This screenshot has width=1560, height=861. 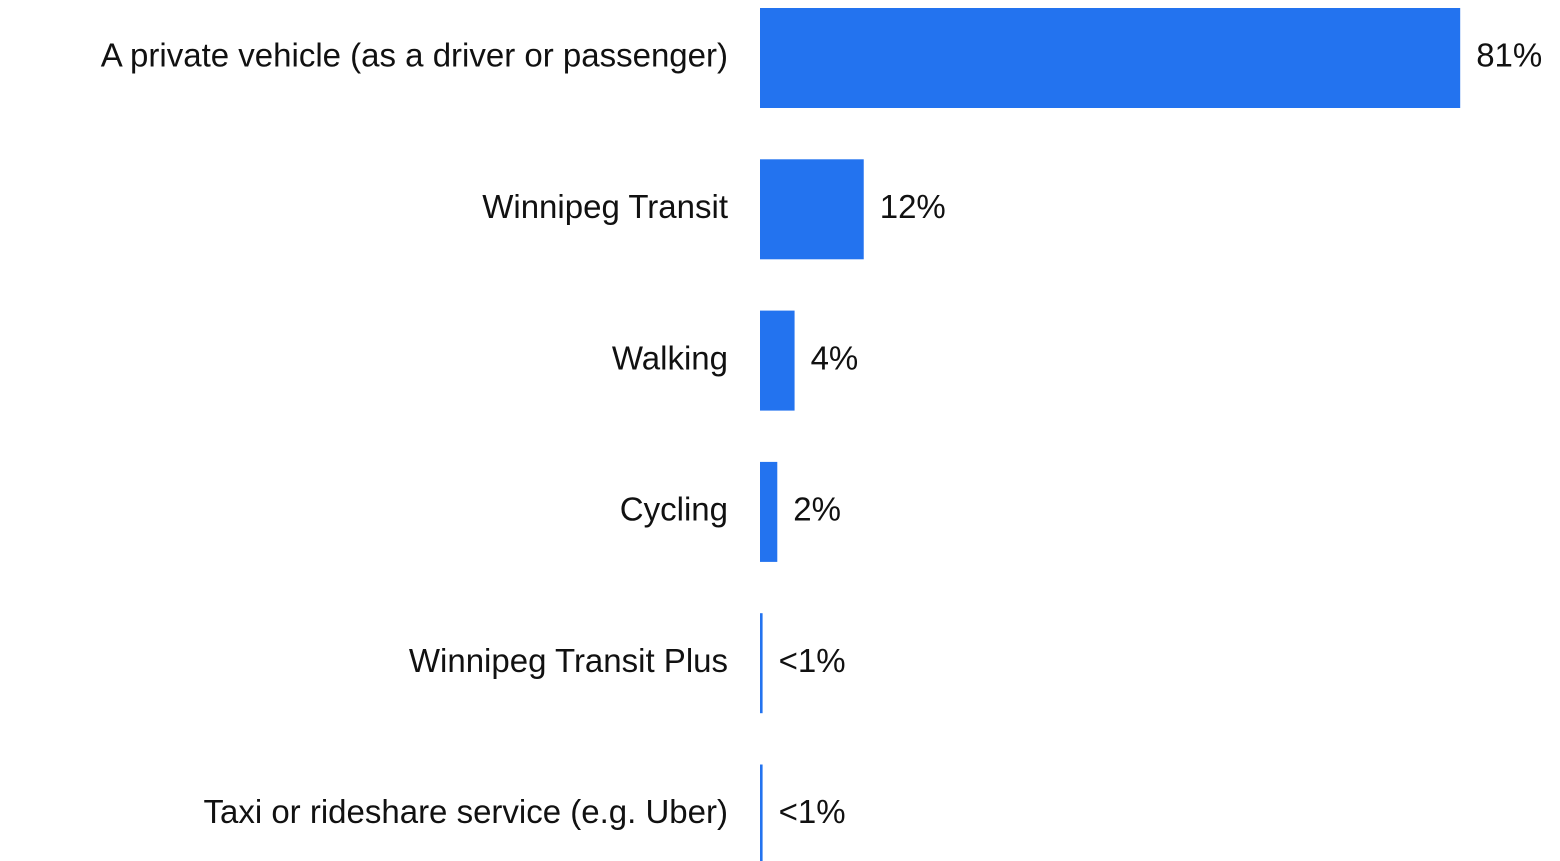 I want to click on value-label: 2%, so click(x=817, y=509).